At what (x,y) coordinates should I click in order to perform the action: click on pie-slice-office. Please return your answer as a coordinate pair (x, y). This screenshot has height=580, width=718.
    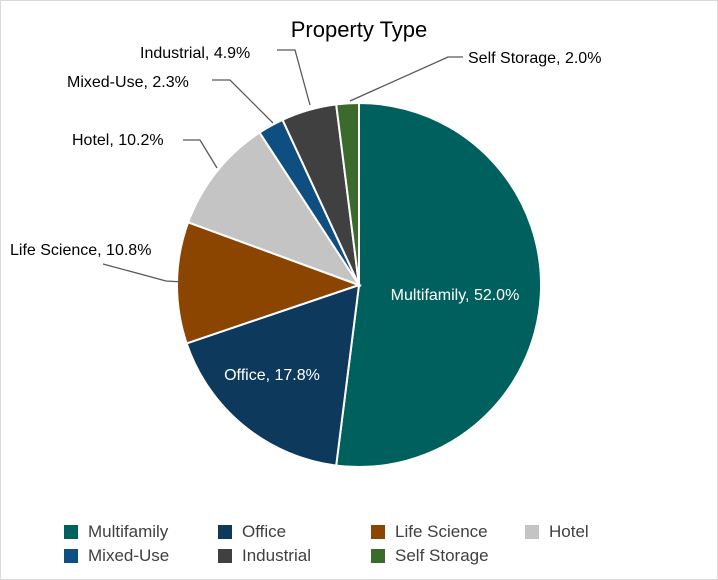
    Looking at the image, I should click on (273, 375).